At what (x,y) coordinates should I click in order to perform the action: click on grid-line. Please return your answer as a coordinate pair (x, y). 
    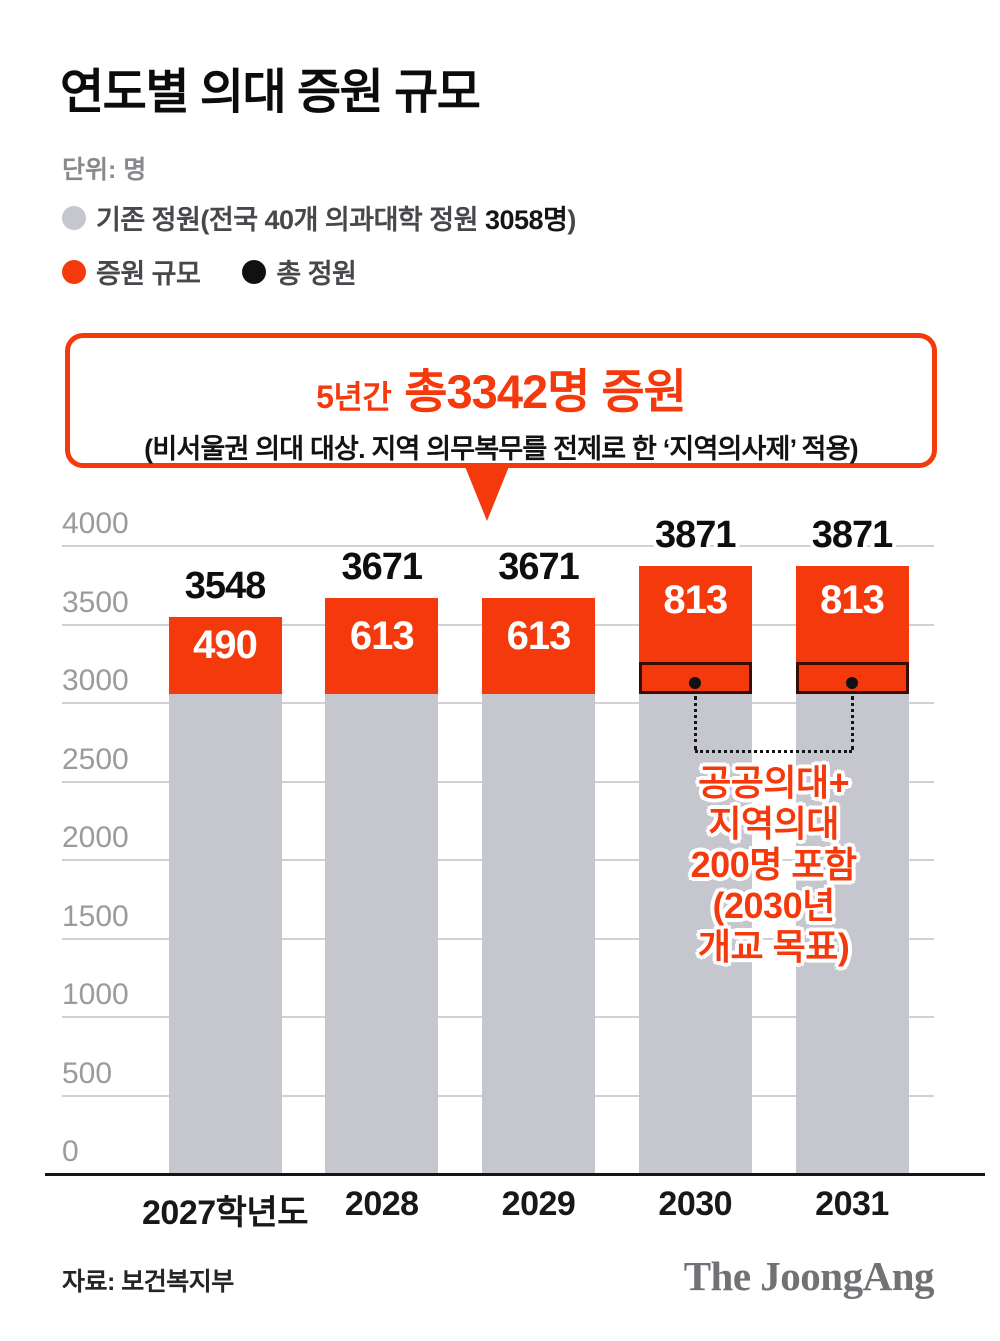
    Looking at the image, I should click on (498, 546).